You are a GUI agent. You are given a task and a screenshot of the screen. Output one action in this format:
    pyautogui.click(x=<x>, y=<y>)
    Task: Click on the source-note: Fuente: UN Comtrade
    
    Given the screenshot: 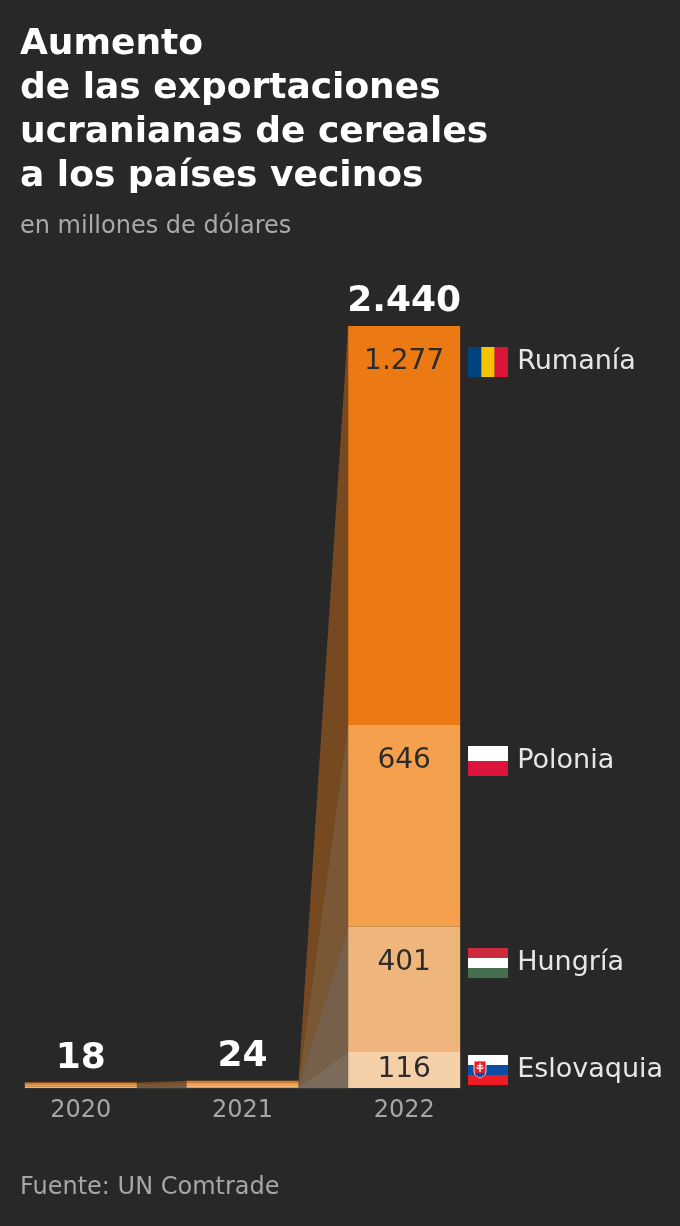 What is the action you would take?
    pyautogui.click(x=150, y=1186)
    